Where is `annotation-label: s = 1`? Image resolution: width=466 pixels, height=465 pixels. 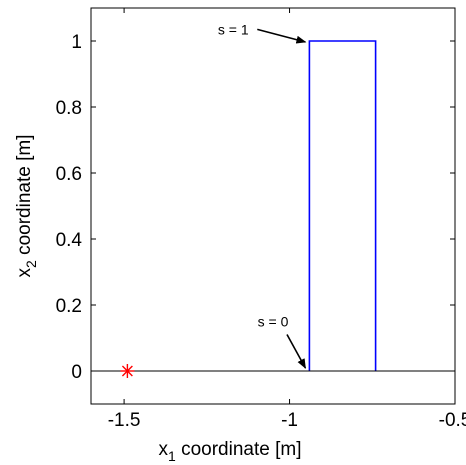
annotation-label: s = 1 is located at coordinates (233, 29).